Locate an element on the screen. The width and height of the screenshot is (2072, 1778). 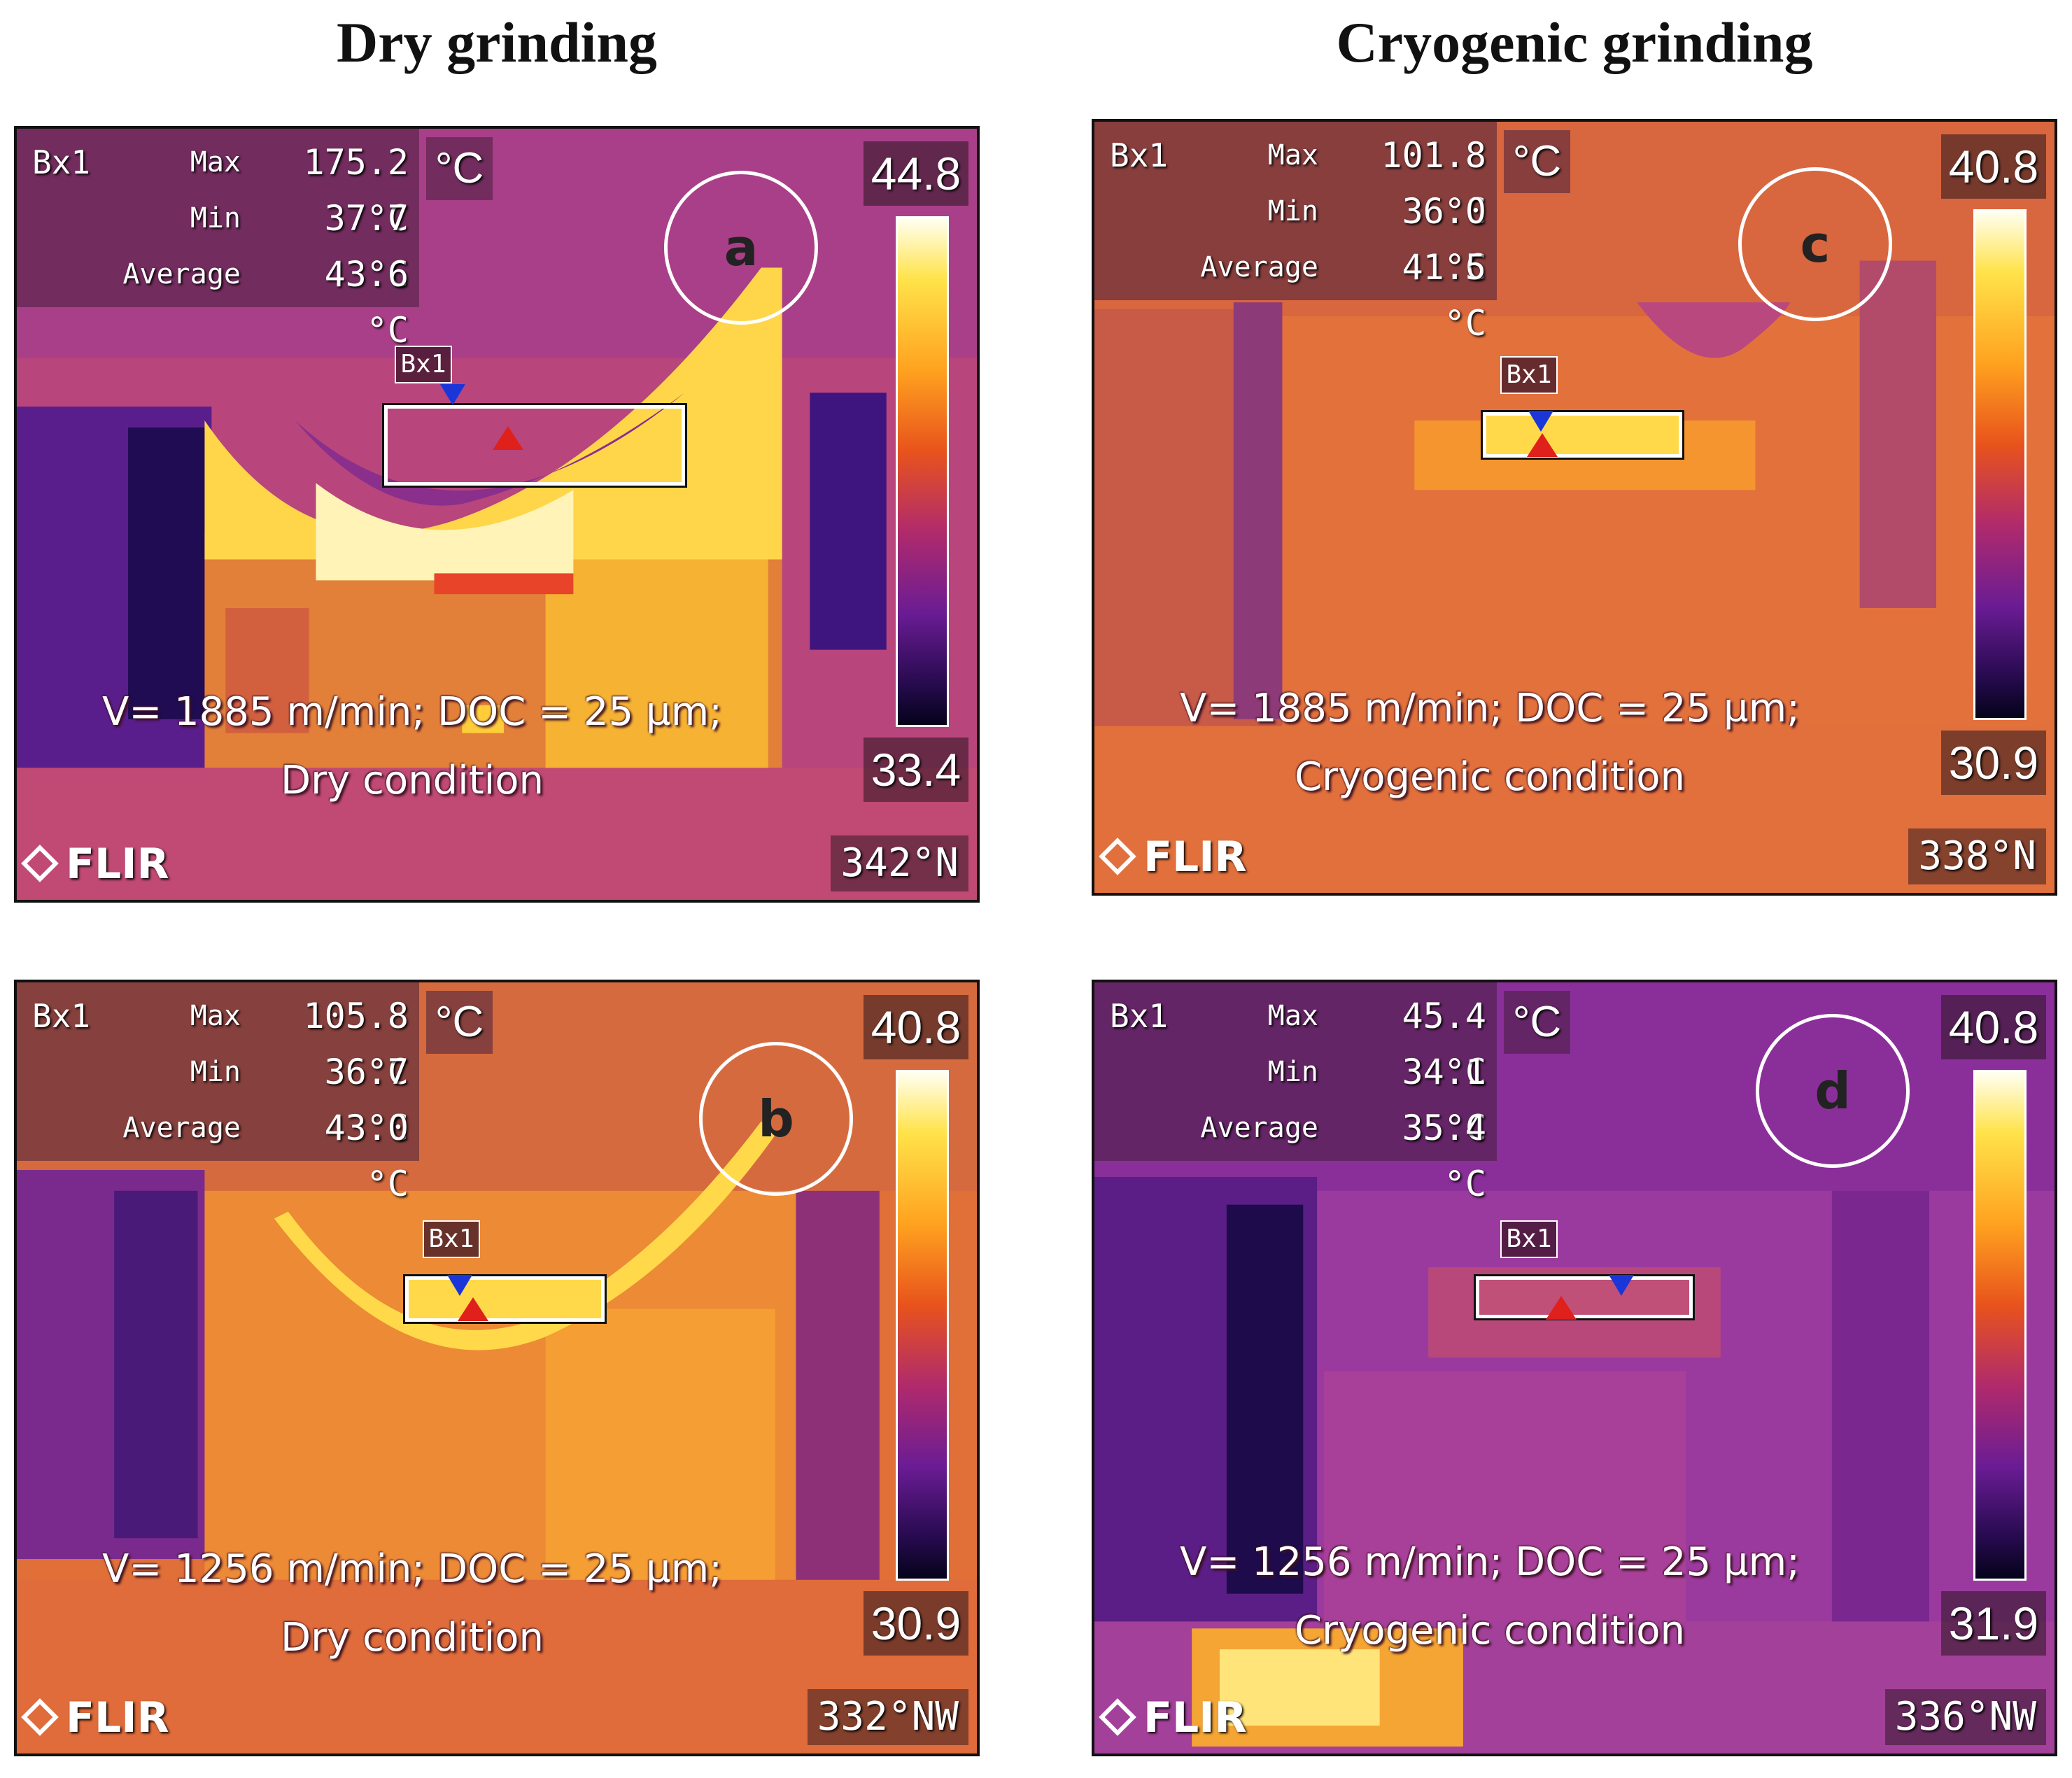
panel-id-circle: c is located at coordinates (1815, 244).